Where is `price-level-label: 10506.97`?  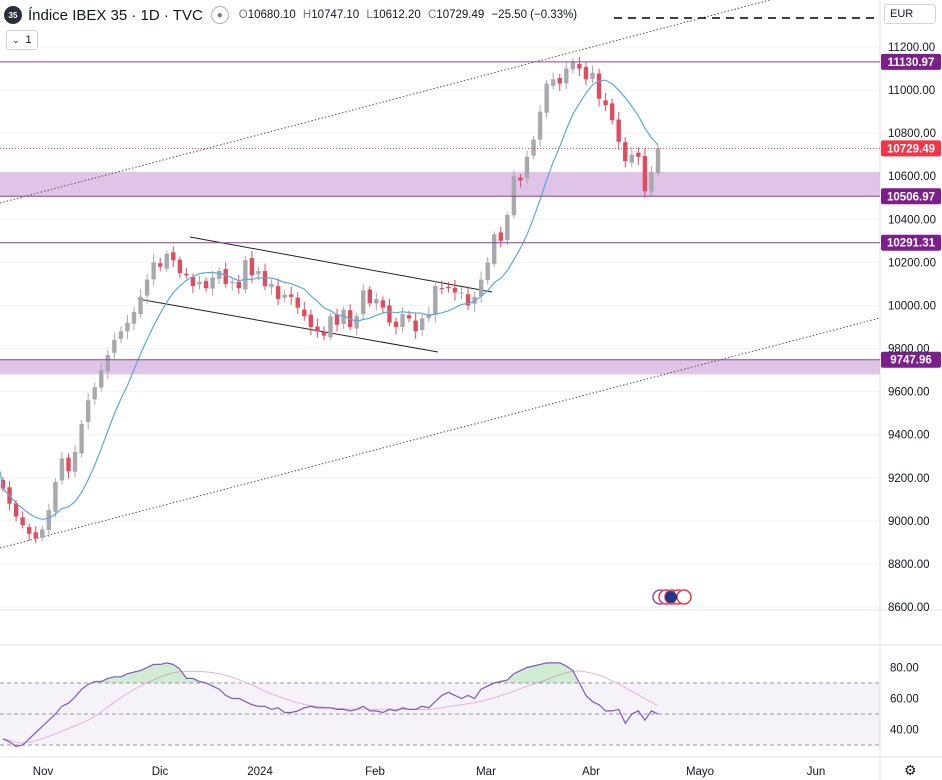
price-level-label: 10506.97 is located at coordinates (911, 197).